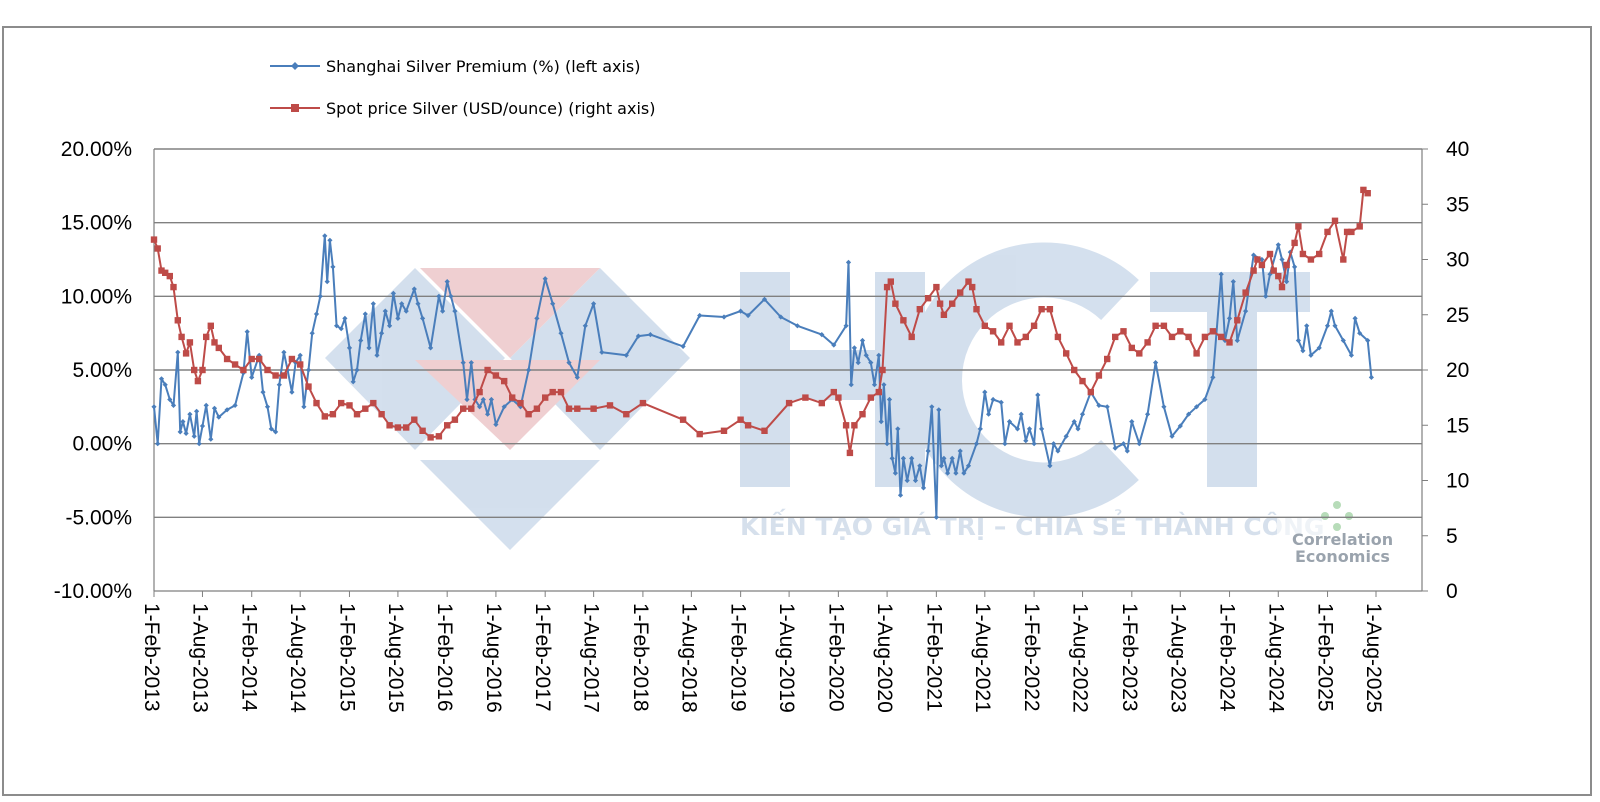  Describe the element at coordinates (510, 505) in the screenshot. I see `watermark-triangle-bottom-shape` at that location.